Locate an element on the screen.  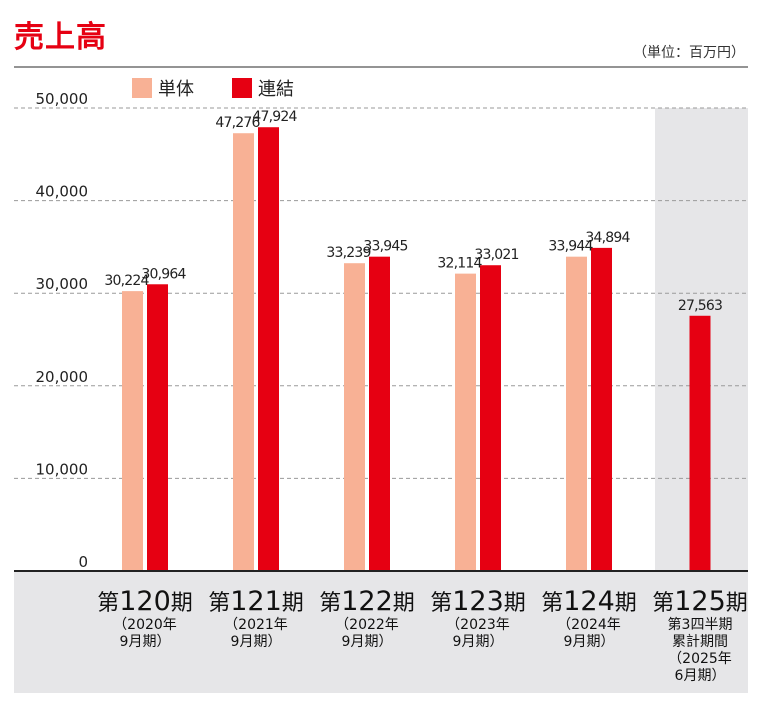
x-category-label: 第123期 is located at coordinates (478, 601).